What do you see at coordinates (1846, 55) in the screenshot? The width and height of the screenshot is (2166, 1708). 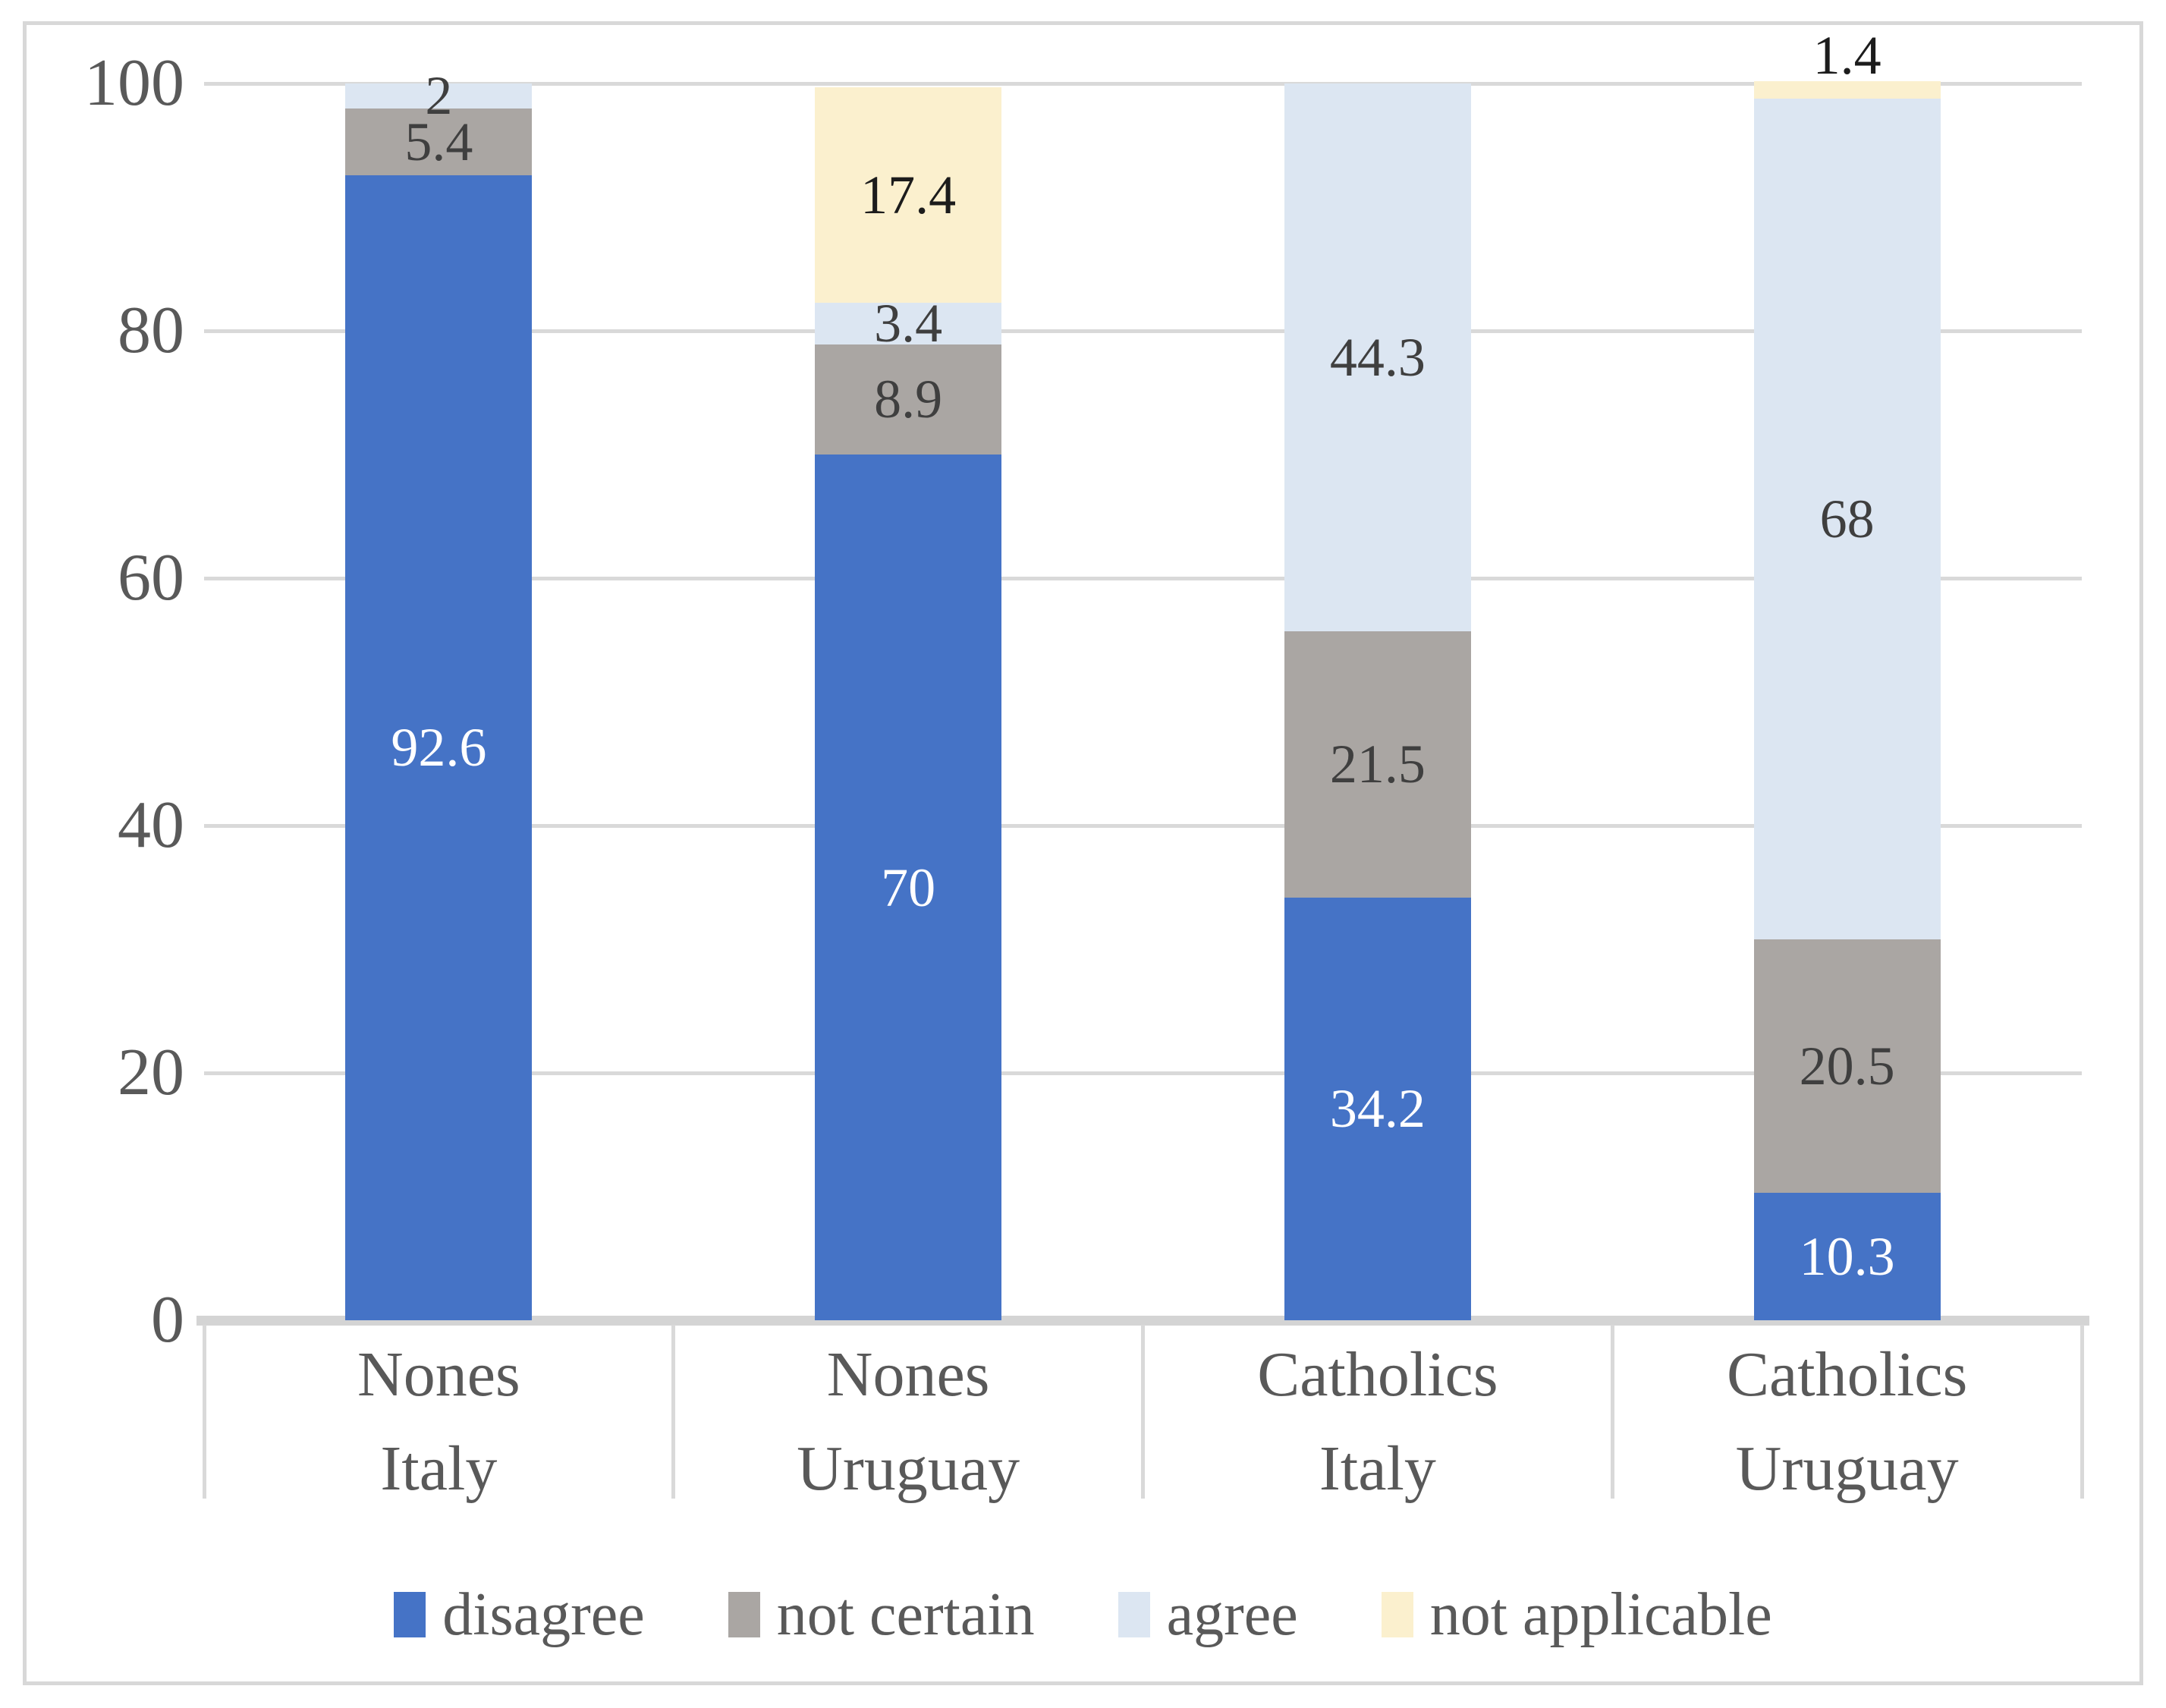 I see `data-label-not-applicable-catholics-uruguay: 1.4` at bounding box center [1846, 55].